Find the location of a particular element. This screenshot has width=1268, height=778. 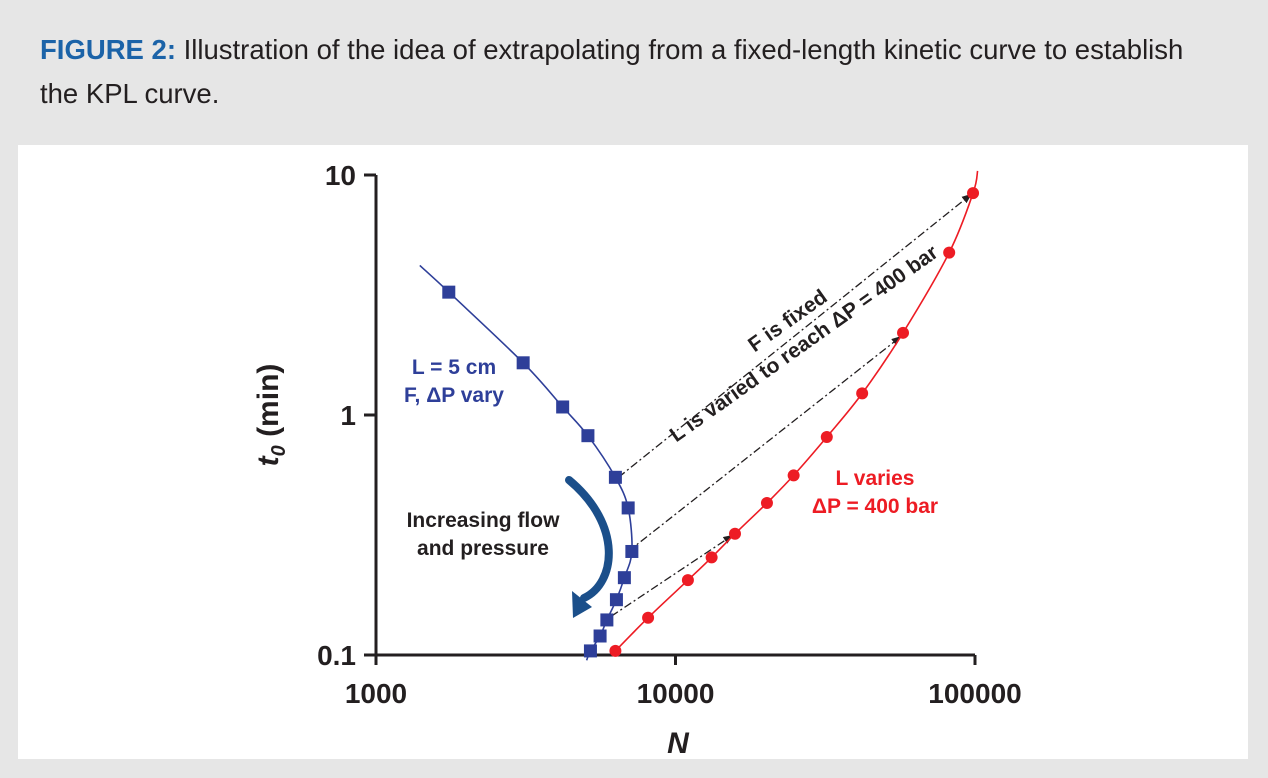

series-1-curve is located at coordinates (526, 462).